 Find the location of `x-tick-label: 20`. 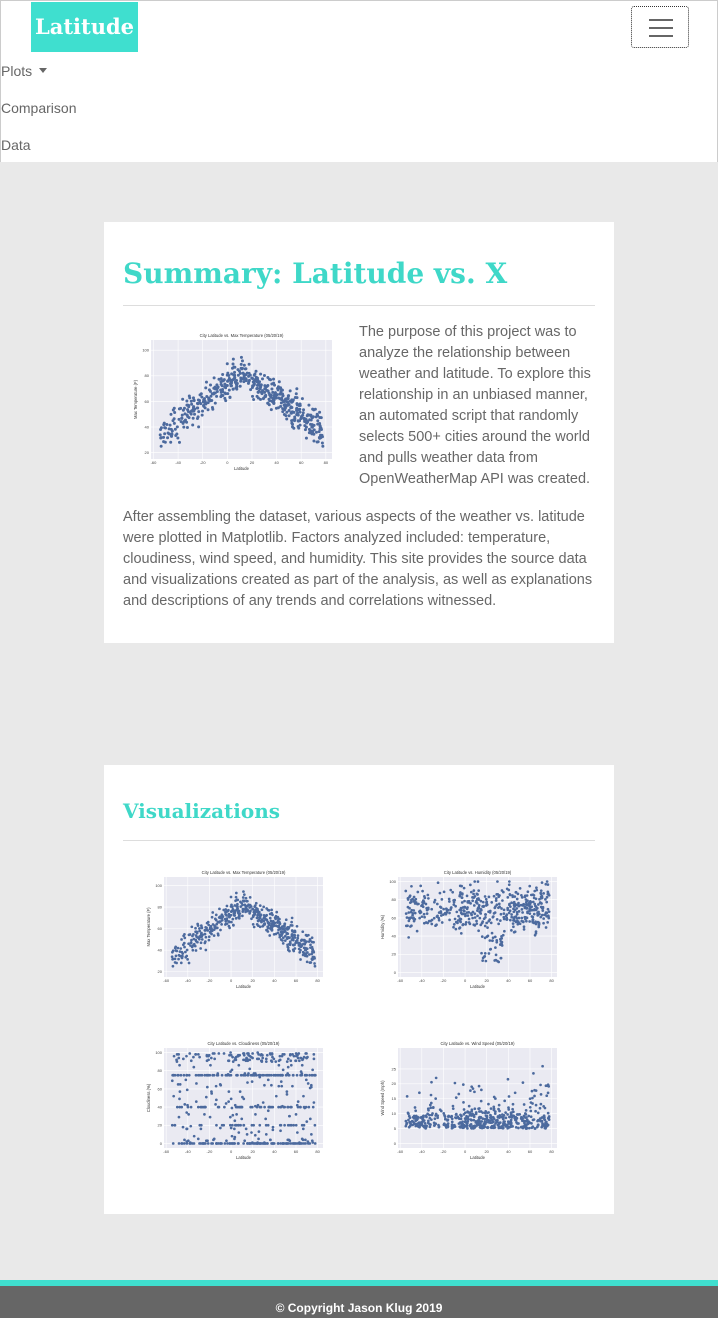

x-tick-label: 20 is located at coordinates (486, 980).